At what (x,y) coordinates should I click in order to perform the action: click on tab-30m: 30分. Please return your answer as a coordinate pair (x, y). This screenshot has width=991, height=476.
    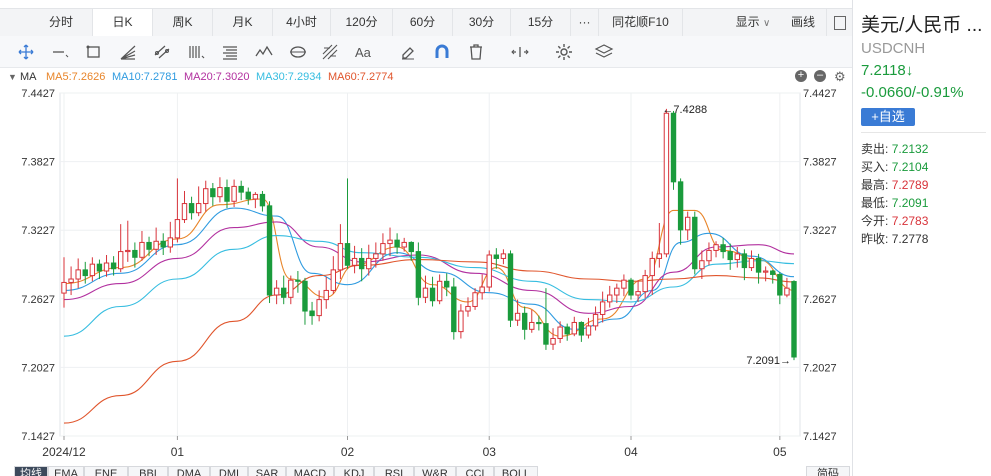
    Looking at the image, I should click on (482, 22).